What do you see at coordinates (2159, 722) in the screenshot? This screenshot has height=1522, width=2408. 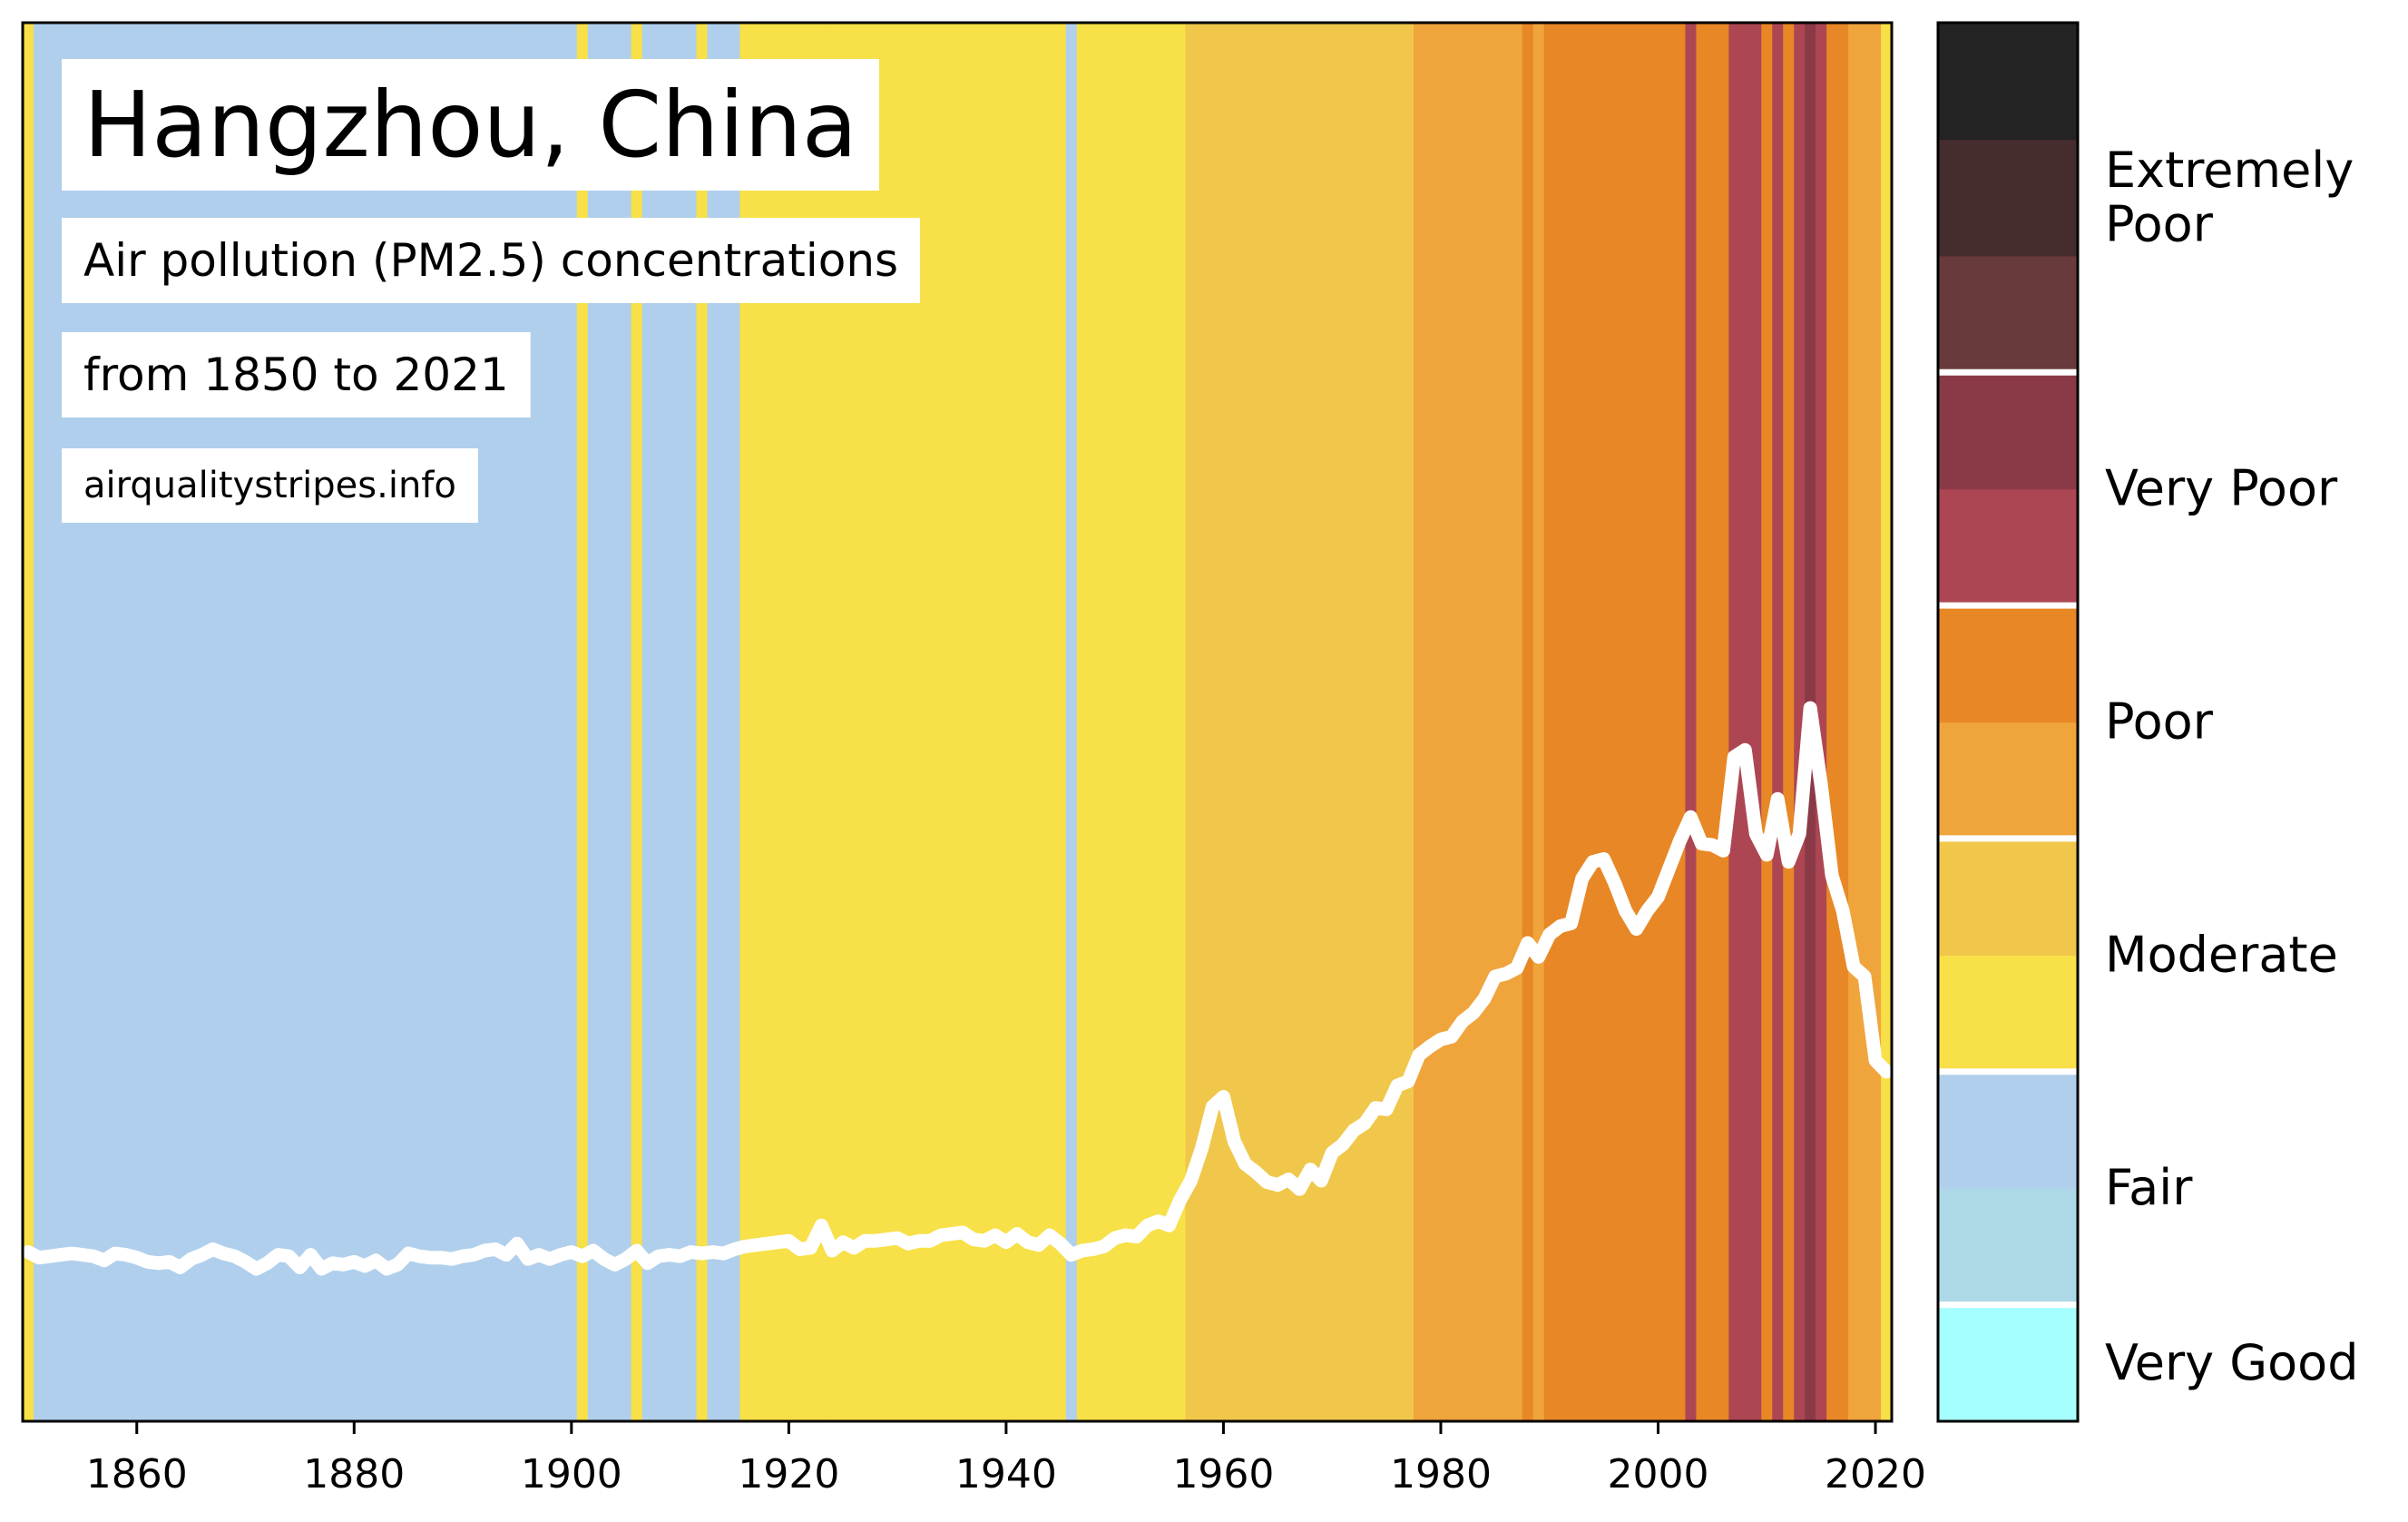 I see `colorbar-label: Poor` at bounding box center [2159, 722].